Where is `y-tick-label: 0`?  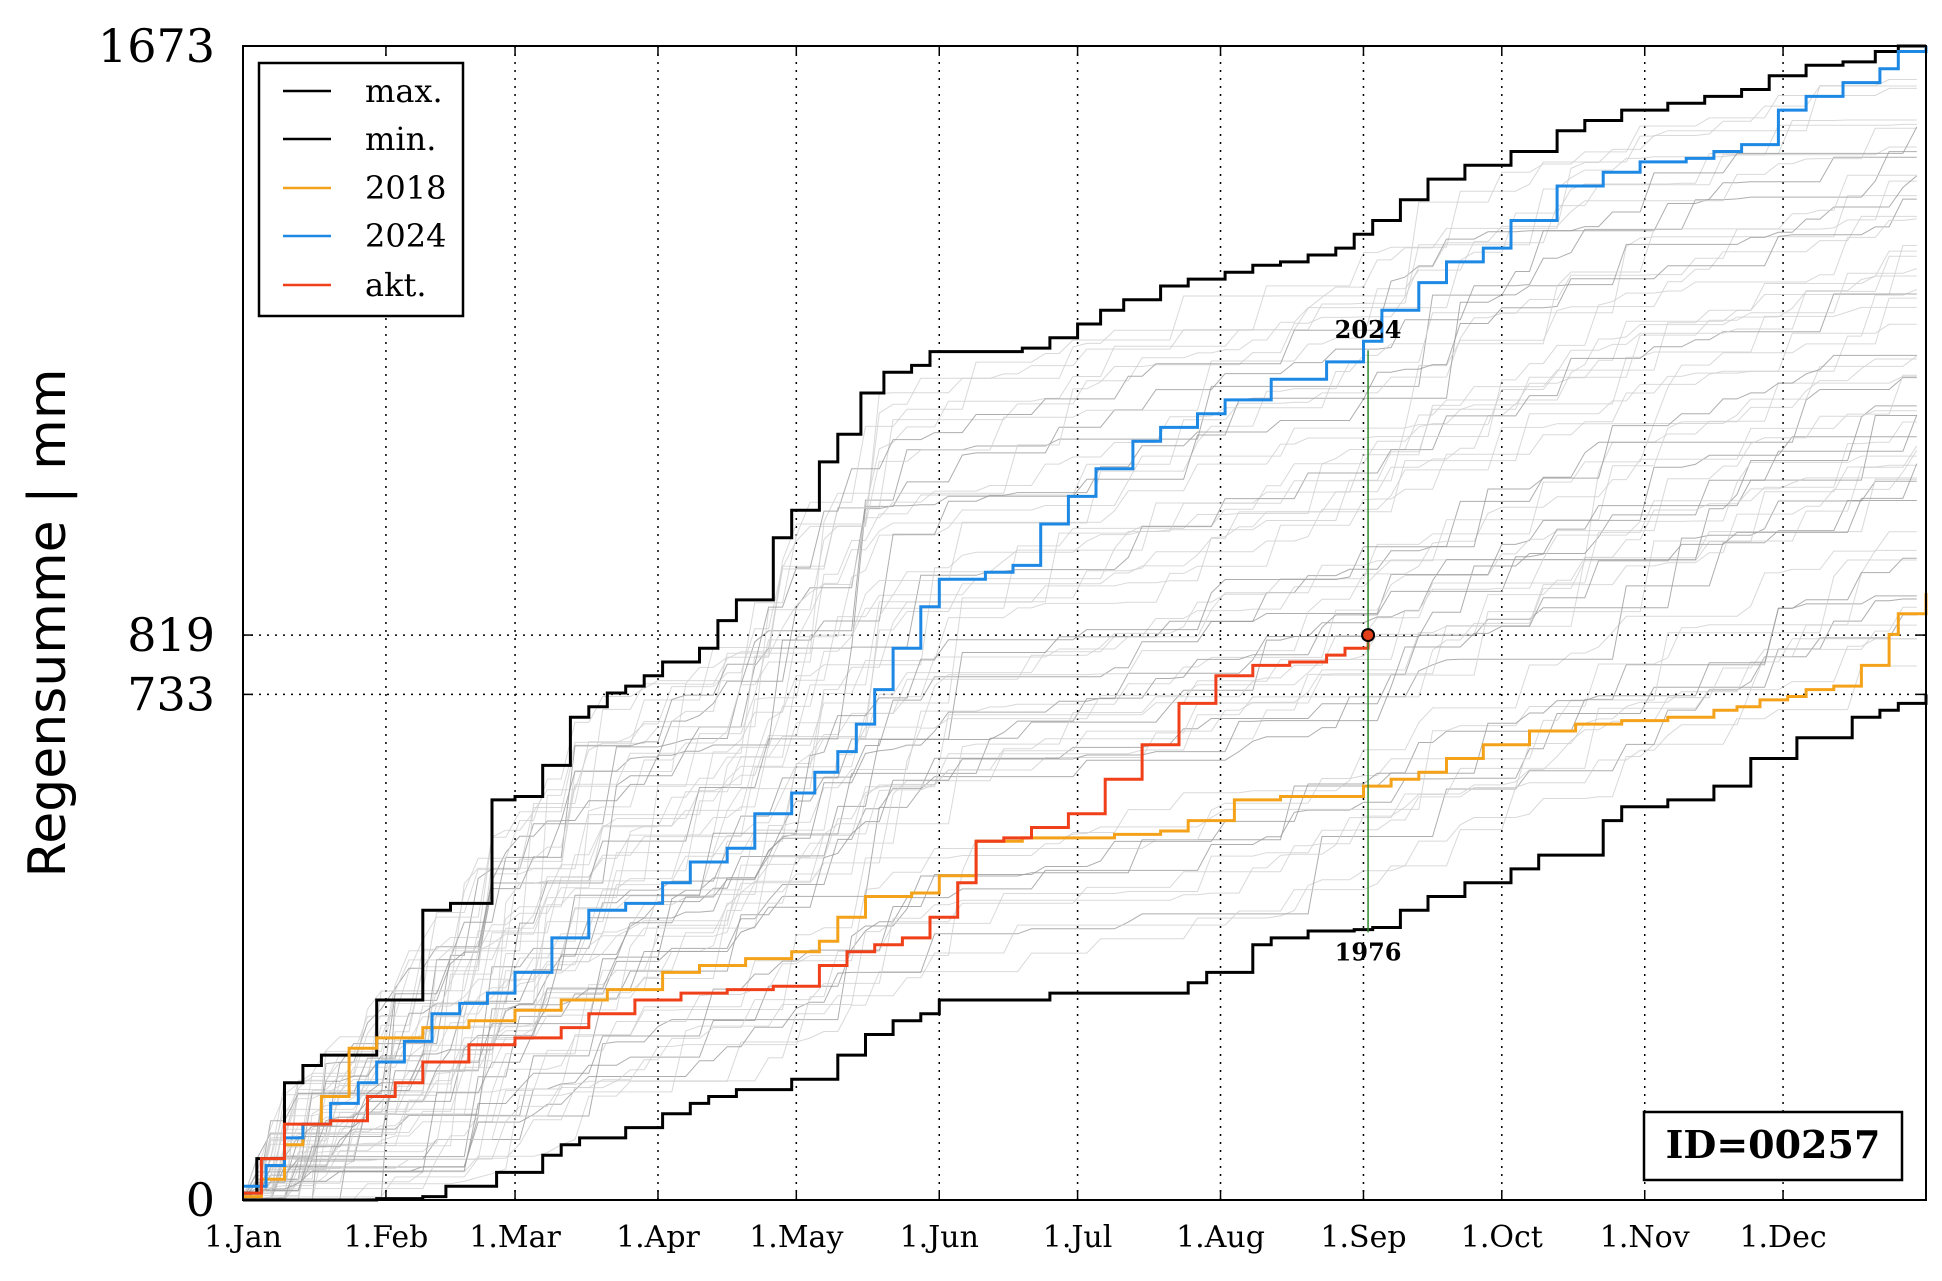
y-tick-label: 0 is located at coordinates (200, 1200).